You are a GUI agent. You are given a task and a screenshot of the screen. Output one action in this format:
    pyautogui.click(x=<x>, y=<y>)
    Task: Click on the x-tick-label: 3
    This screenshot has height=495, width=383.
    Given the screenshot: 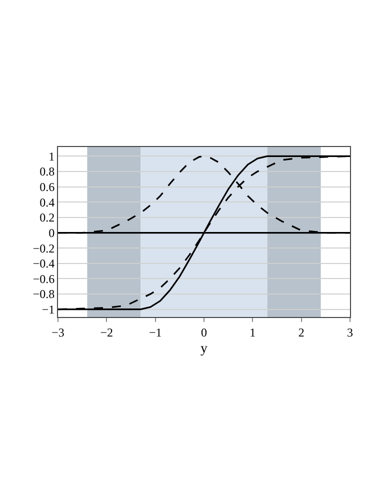 What is the action you would take?
    pyautogui.click(x=350, y=332)
    